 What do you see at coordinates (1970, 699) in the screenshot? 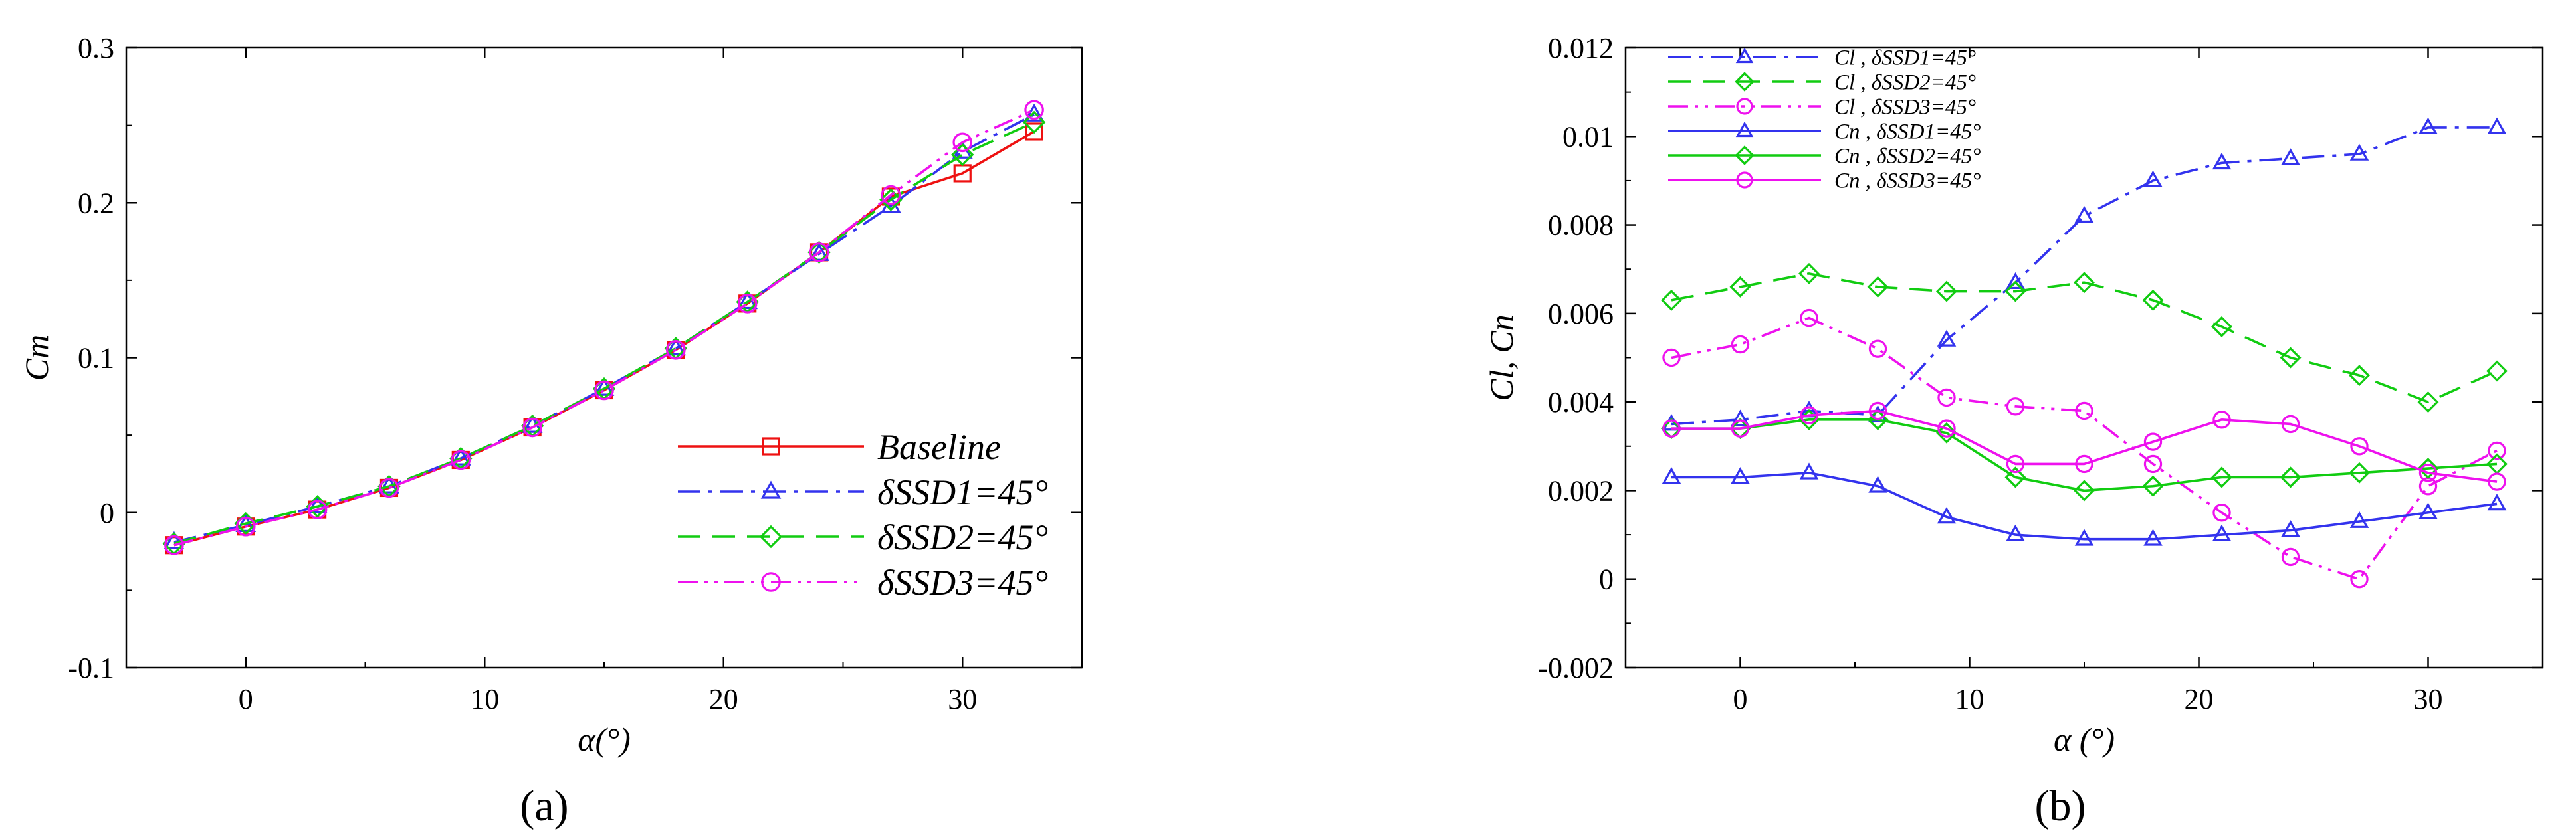
I see `x-tick-label: 10` at bounding box center [1970, 699].